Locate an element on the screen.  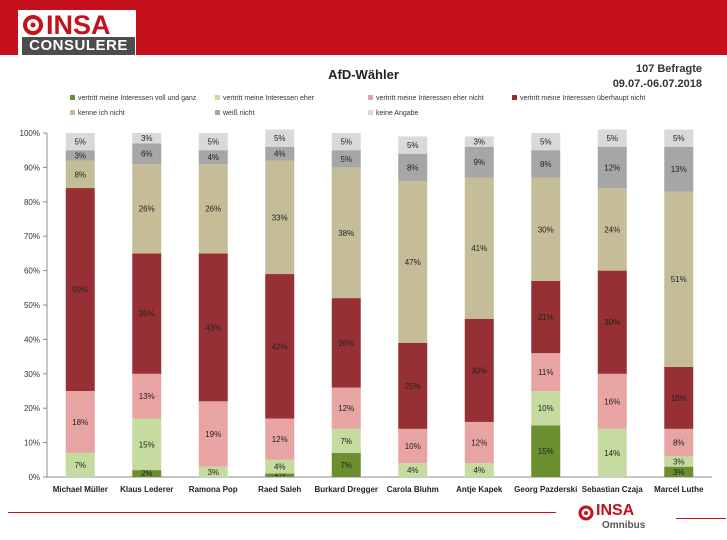
data-label: 19% is located at coordinates (213, 434).